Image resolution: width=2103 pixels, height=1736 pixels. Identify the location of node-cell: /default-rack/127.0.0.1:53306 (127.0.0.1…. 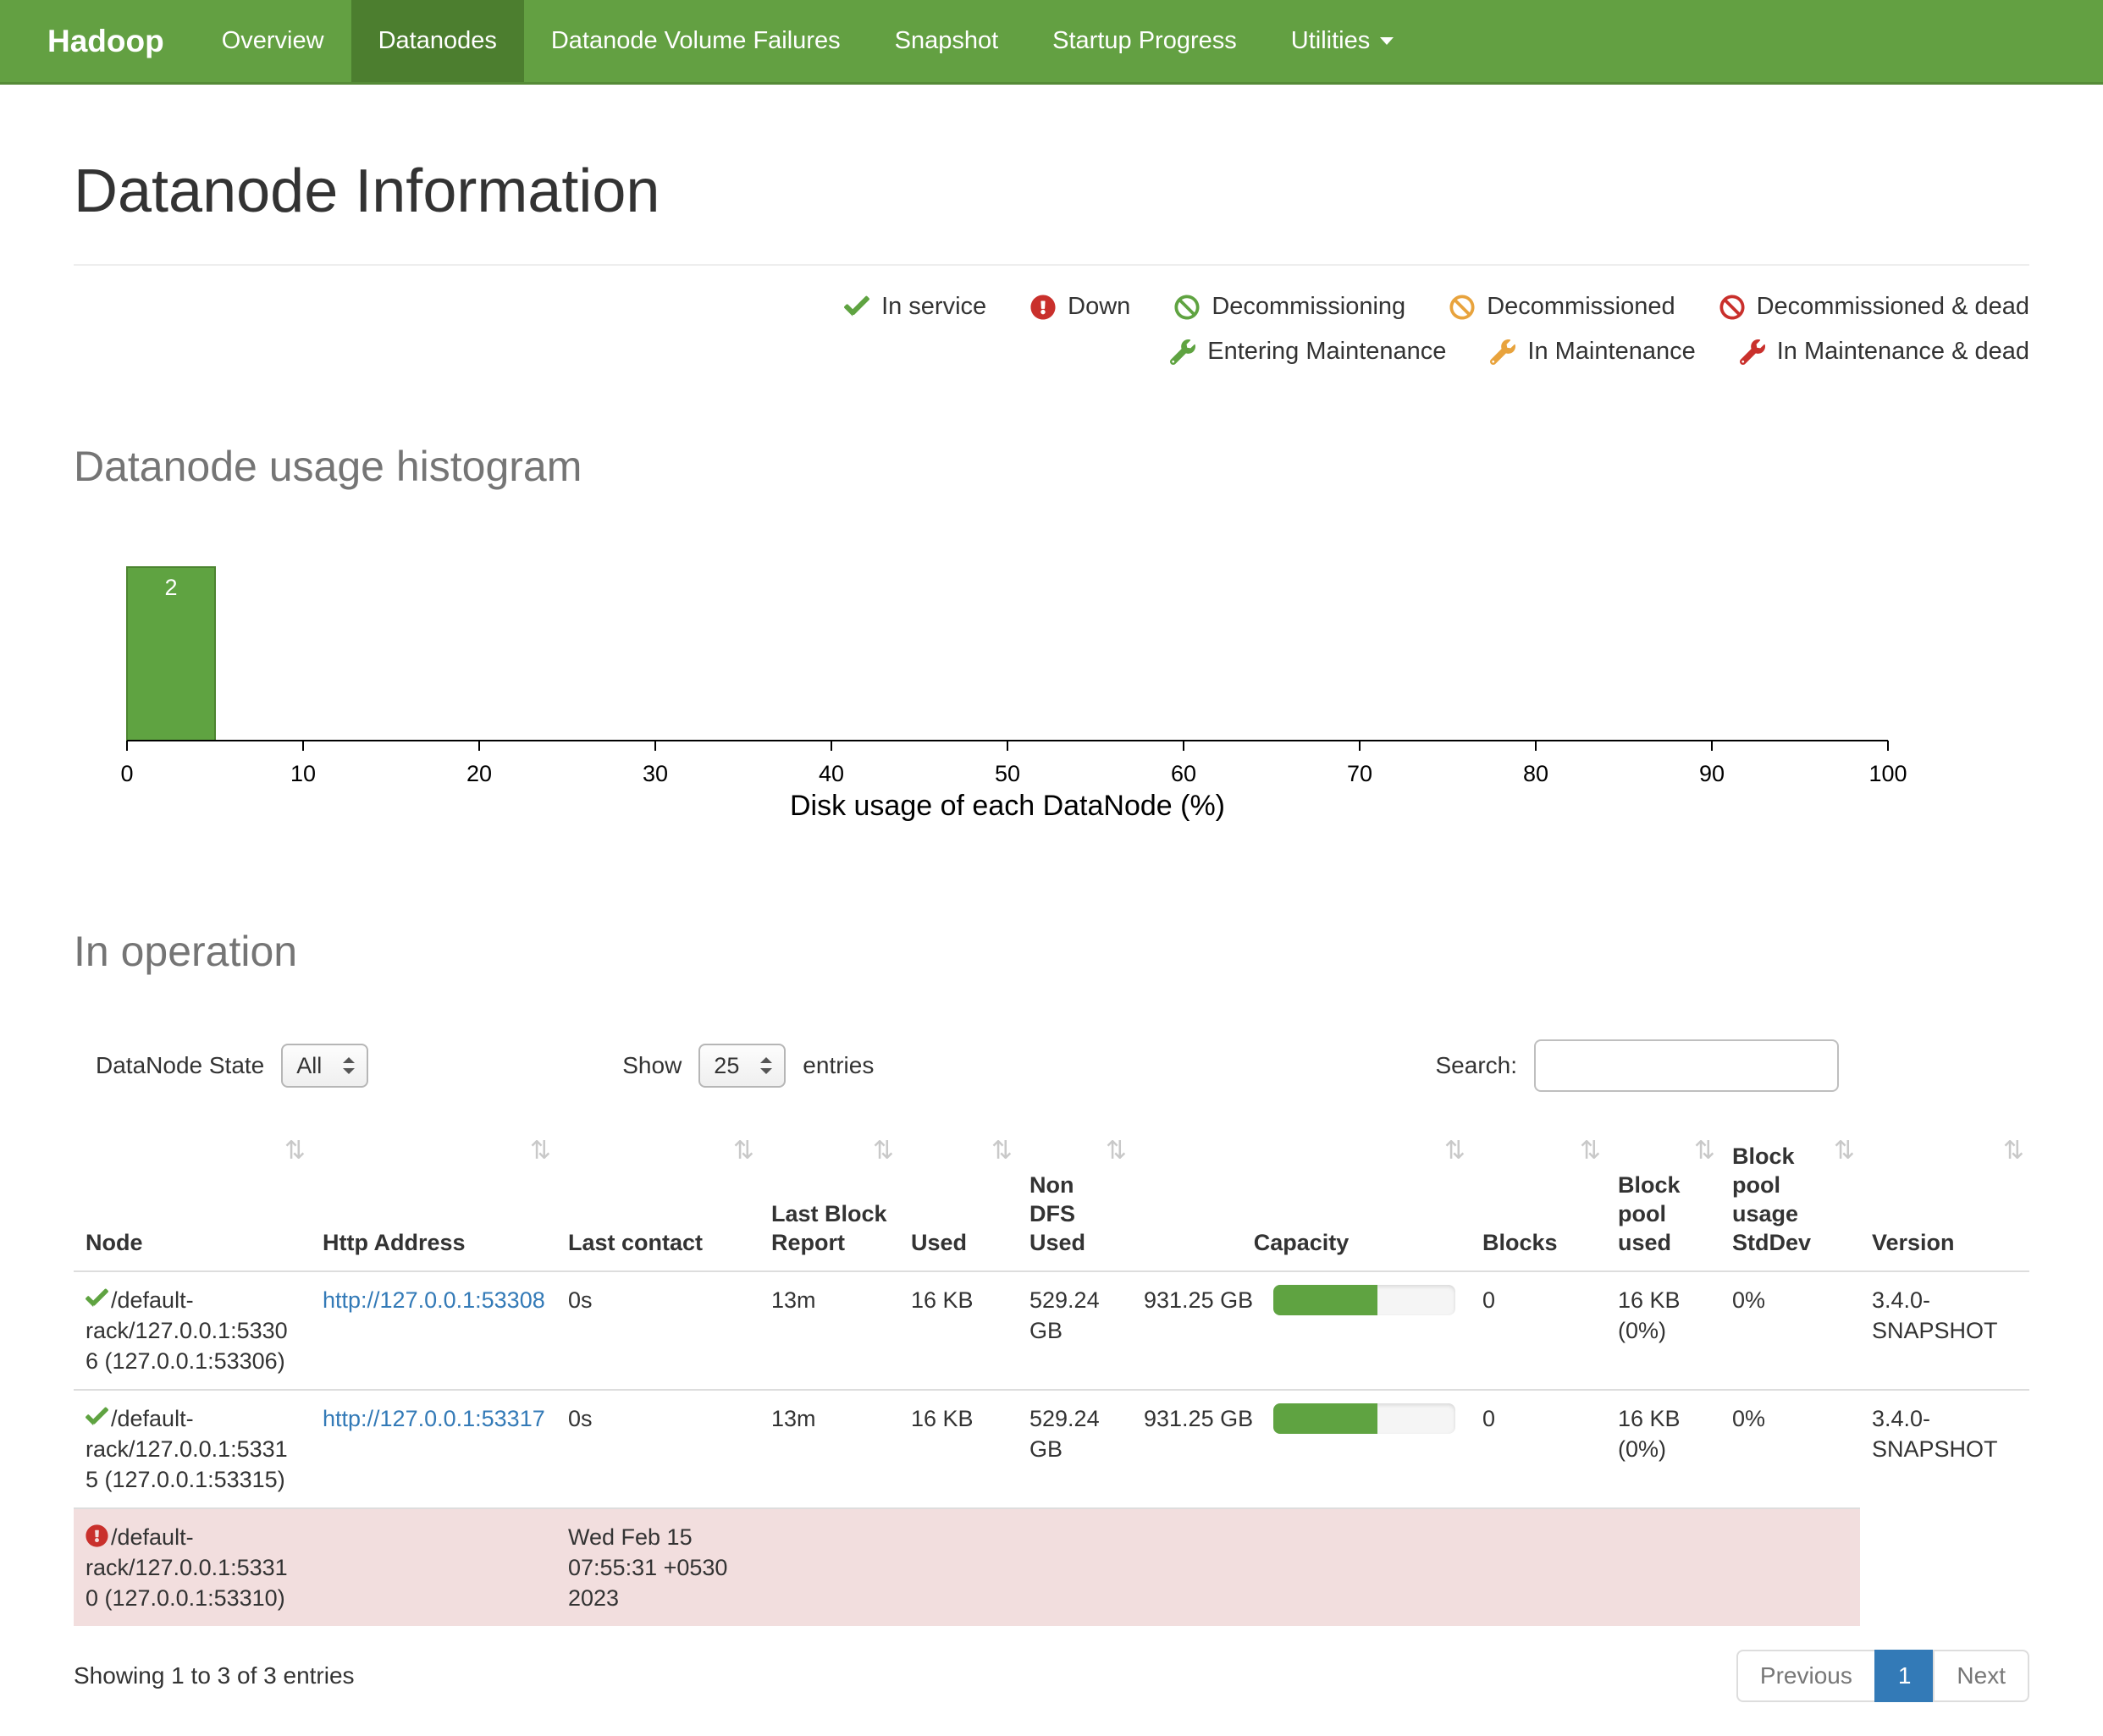
(192, 1330).